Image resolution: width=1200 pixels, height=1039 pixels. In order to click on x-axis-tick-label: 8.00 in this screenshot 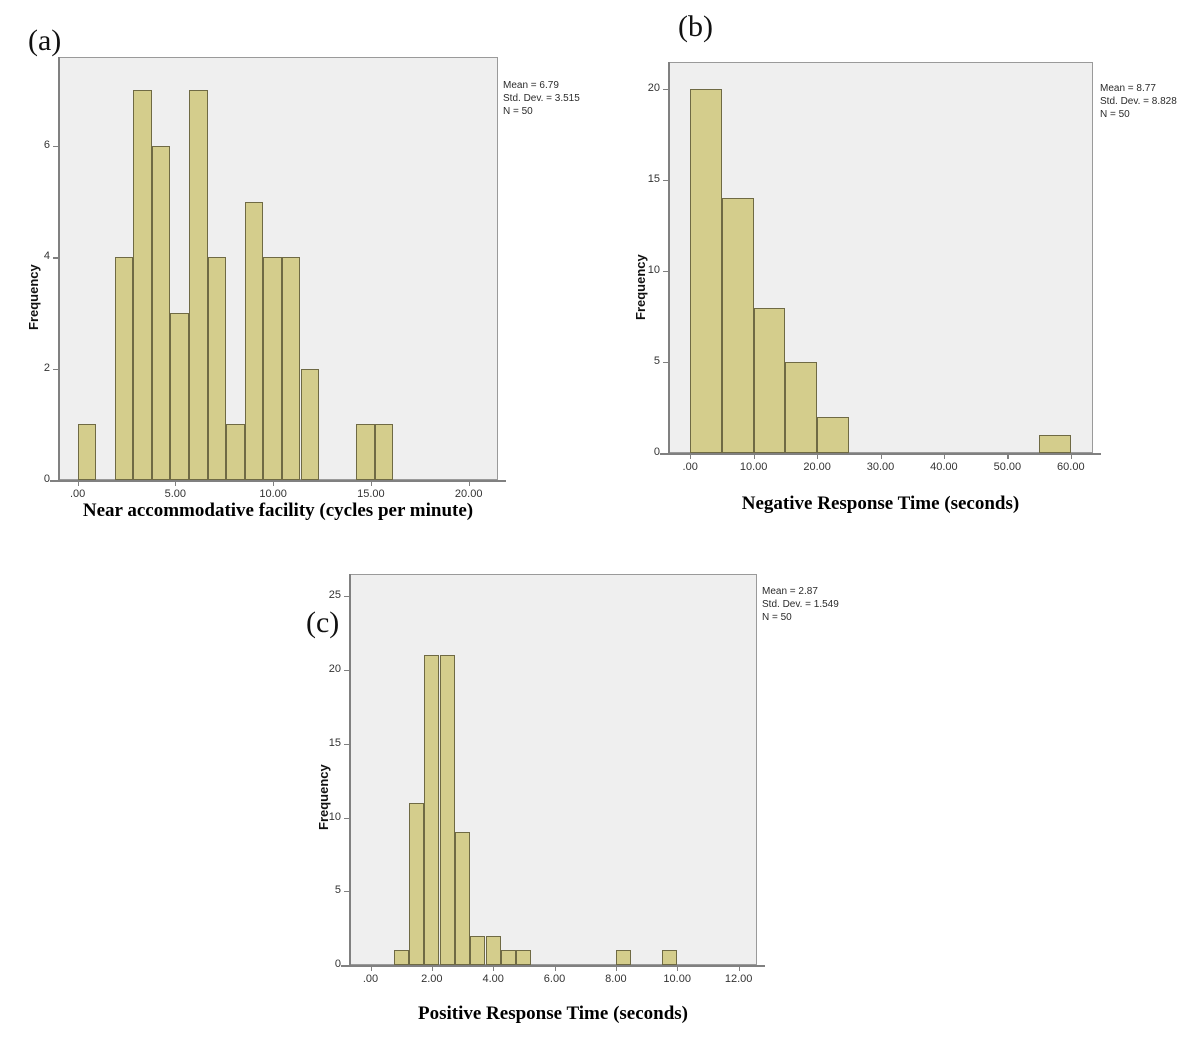, I will do `click(616, 979)`.